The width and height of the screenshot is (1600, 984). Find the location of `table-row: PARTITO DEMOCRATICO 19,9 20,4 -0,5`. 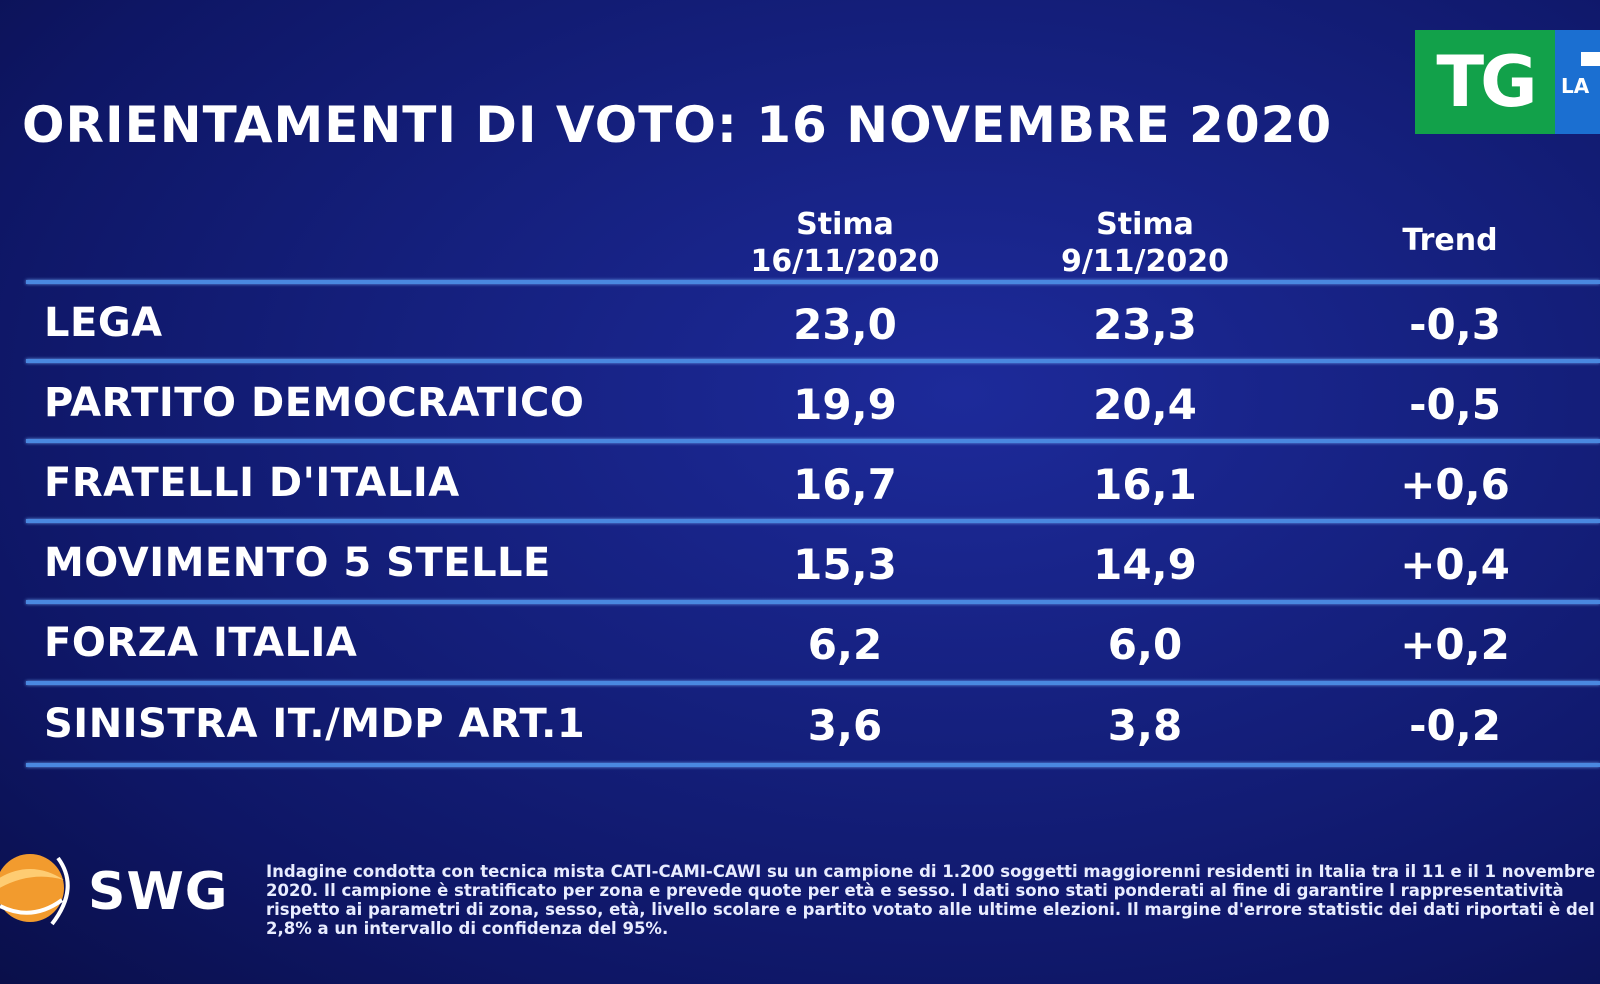

table-row: PARTITO DEMOCRATICO 19,9 20,4 -0,5 is located at coordinates (800, 407).